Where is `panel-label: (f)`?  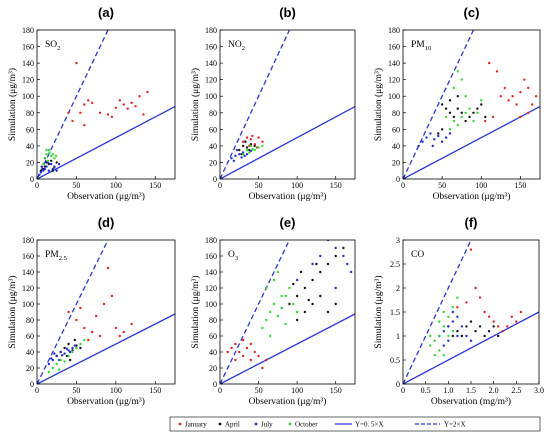
panel-label: (f) is located at coordinates (471, 222).